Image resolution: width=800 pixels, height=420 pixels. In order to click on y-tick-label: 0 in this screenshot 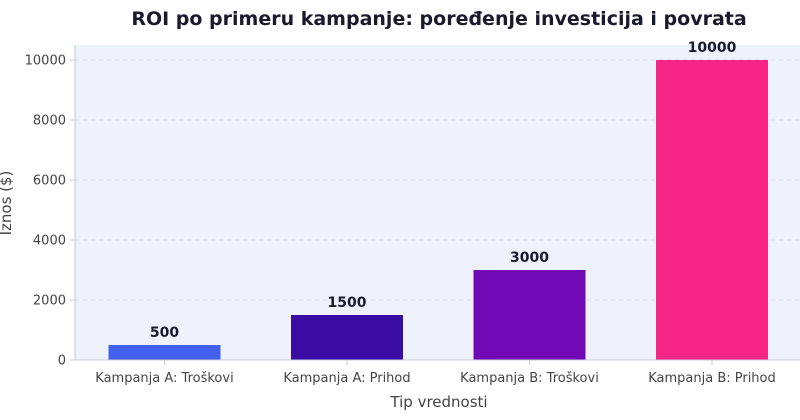, I will do `click(62, 361)`.